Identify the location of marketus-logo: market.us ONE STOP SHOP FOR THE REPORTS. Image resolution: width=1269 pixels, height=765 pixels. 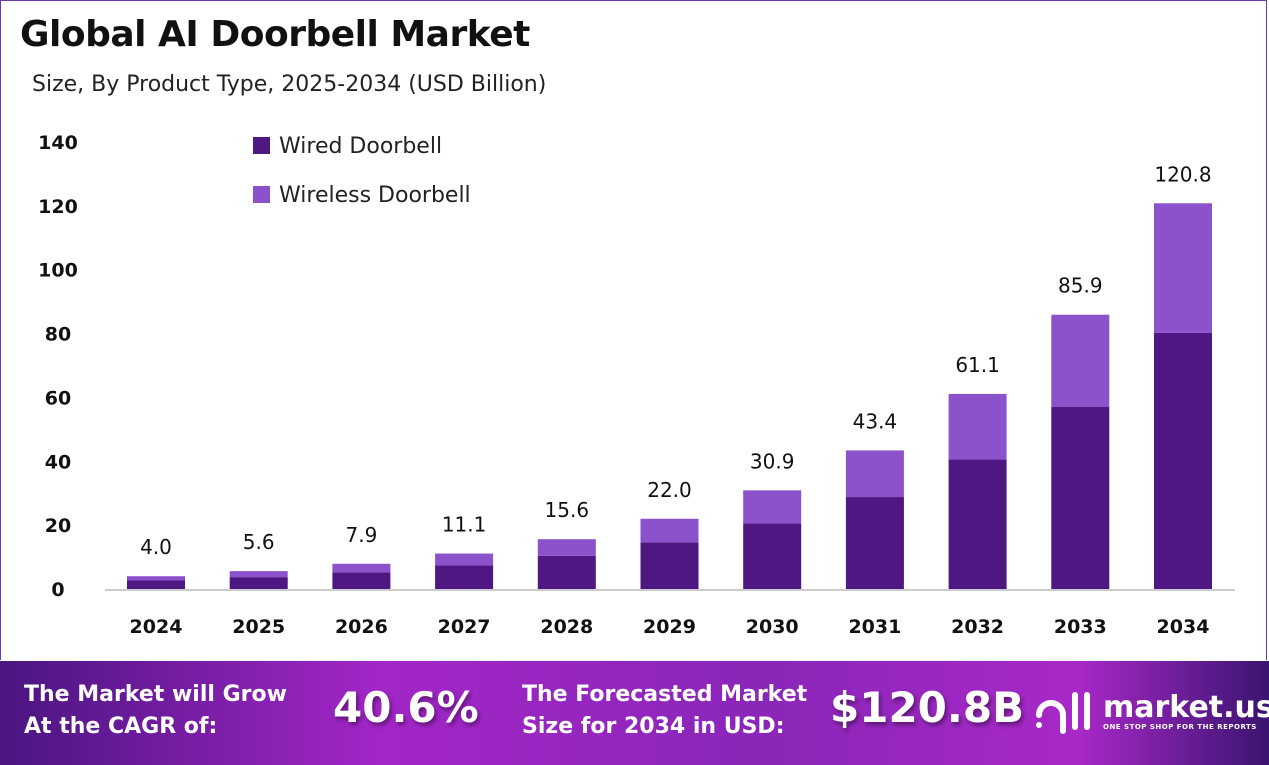
(1152, 712).